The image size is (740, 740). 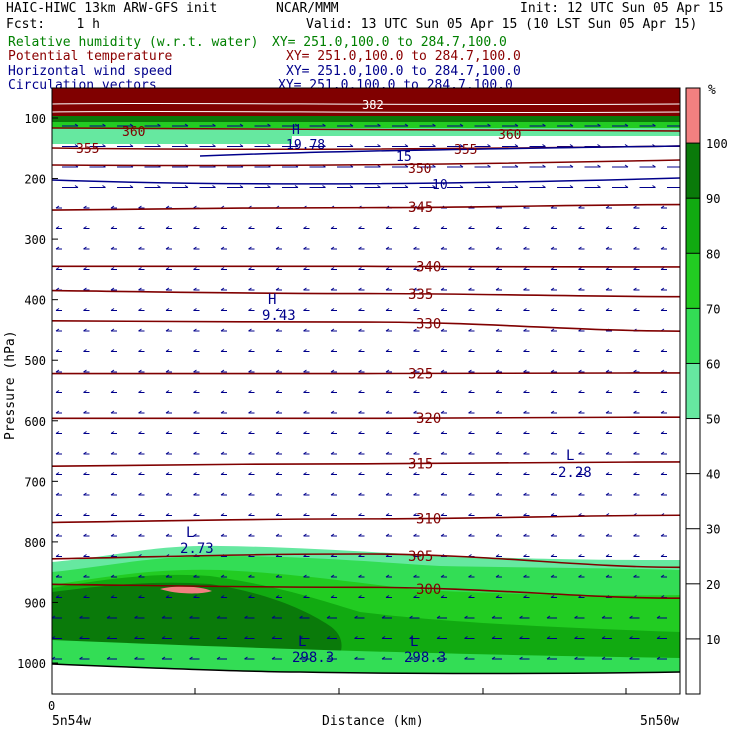 What do you see at coordinates (190, 533) in the screenshot?
I see `extremum-l-left-letter: L` at bounding box center [190, 533].